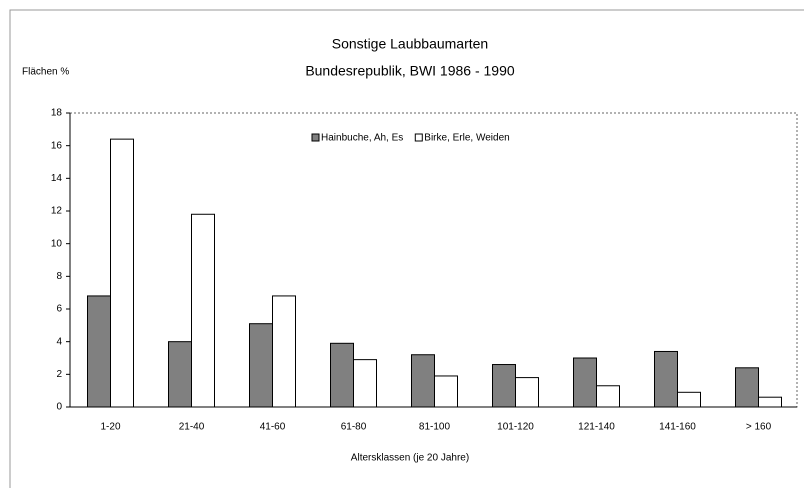 This screenshot has height=488, width=804. What do you see at coordinates (59, 309) in the screenshot?
I see `y-tick-label: 6` at bounding box center [59, 309].